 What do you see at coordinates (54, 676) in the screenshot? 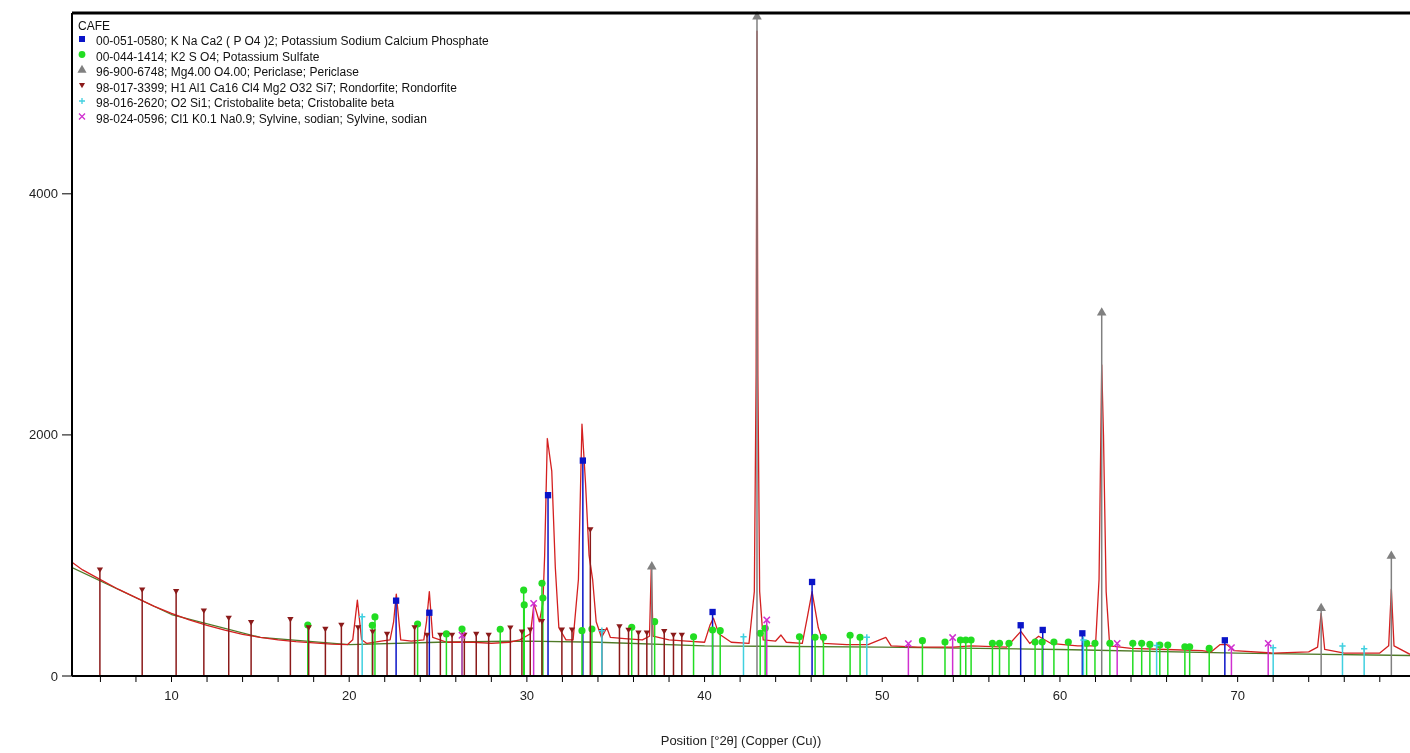
I see `y-tick-label: 0` at bounding box center [54, 676].